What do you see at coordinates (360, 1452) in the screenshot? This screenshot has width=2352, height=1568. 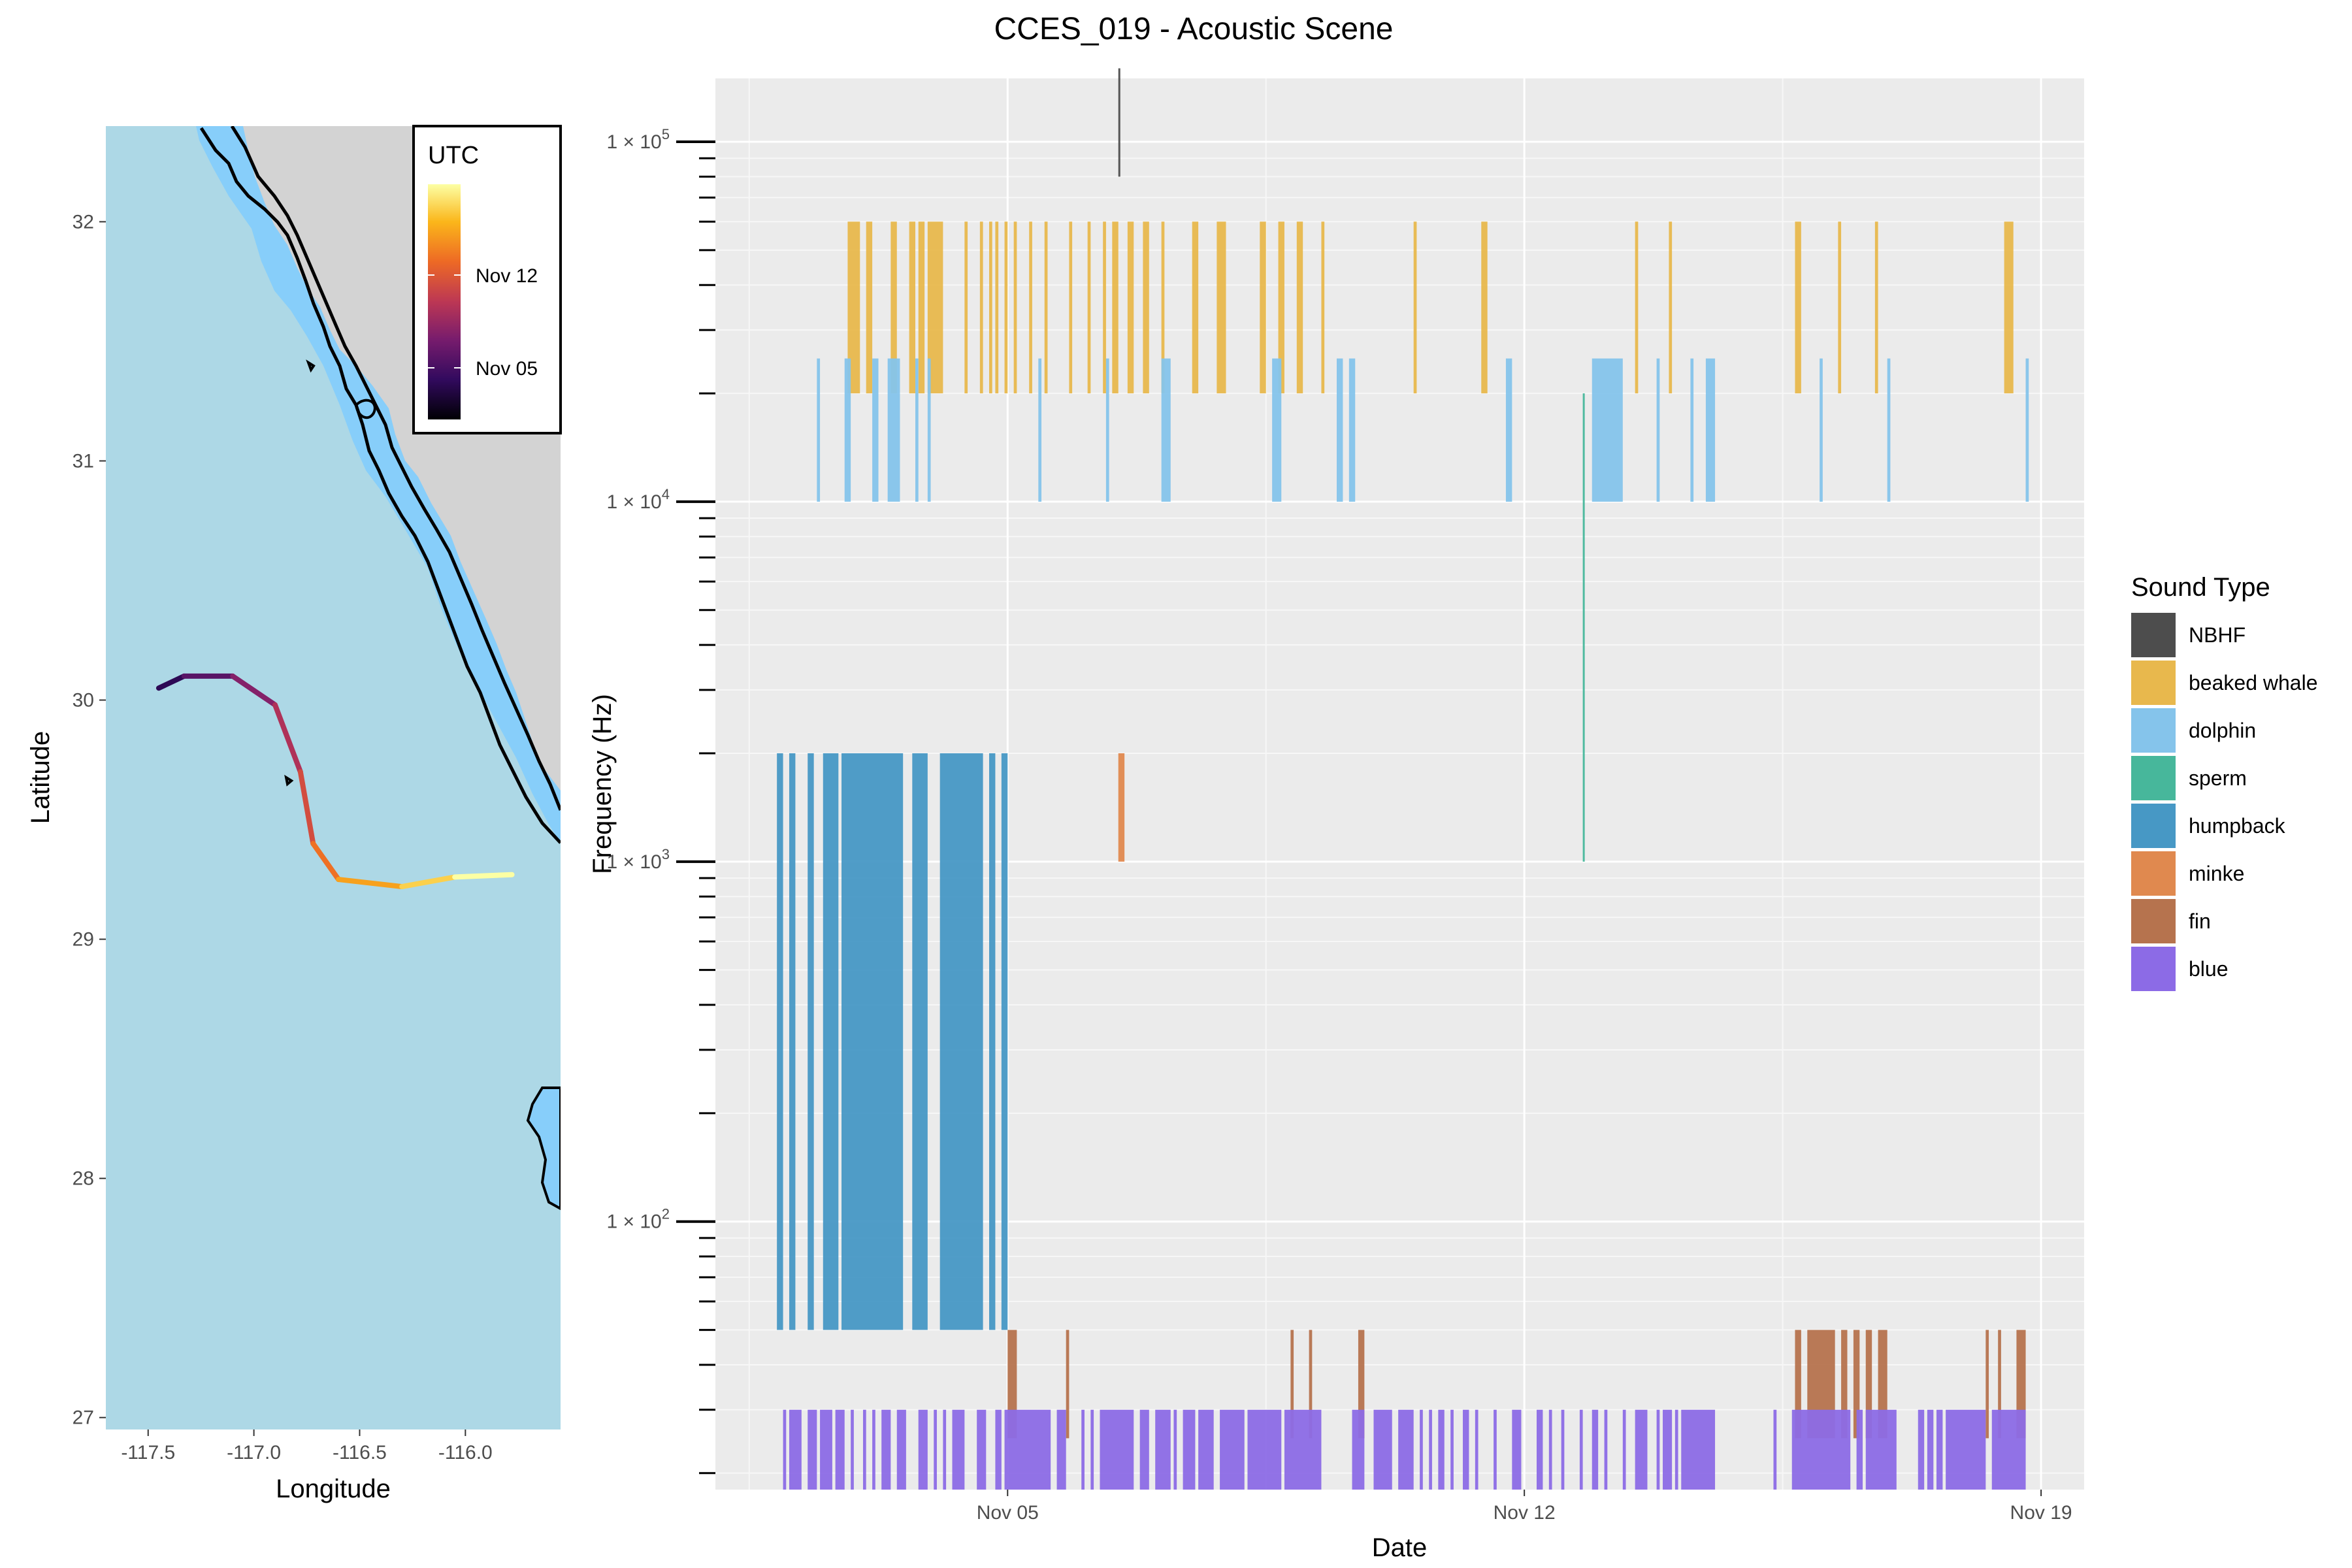 I see `map-x-tick-label: -116.5` at bounding box center [360, 1452].